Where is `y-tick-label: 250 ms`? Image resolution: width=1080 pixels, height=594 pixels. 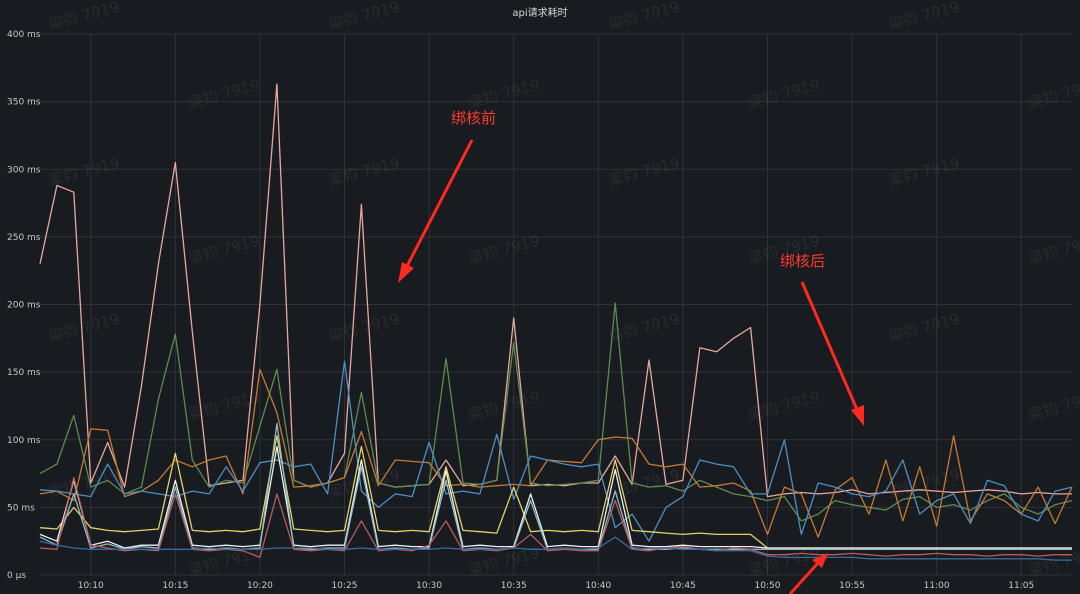
y-tick-label: 250 ms is located at coordinates (24, 238).